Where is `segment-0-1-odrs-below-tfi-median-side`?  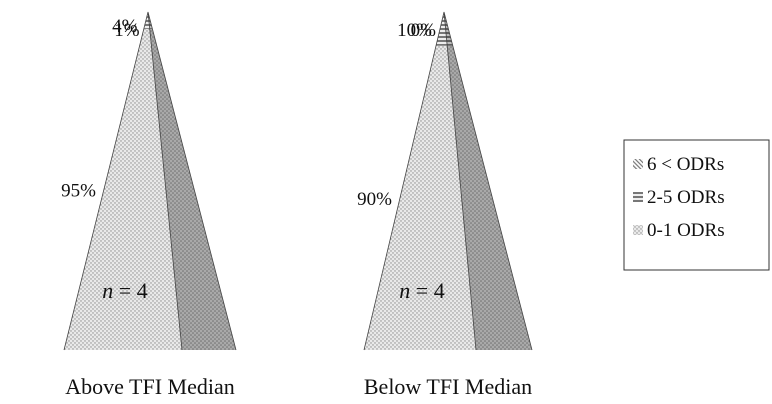
segment-0-1-odrs-below-tfi-median-side is located at coordinates (489, 198).